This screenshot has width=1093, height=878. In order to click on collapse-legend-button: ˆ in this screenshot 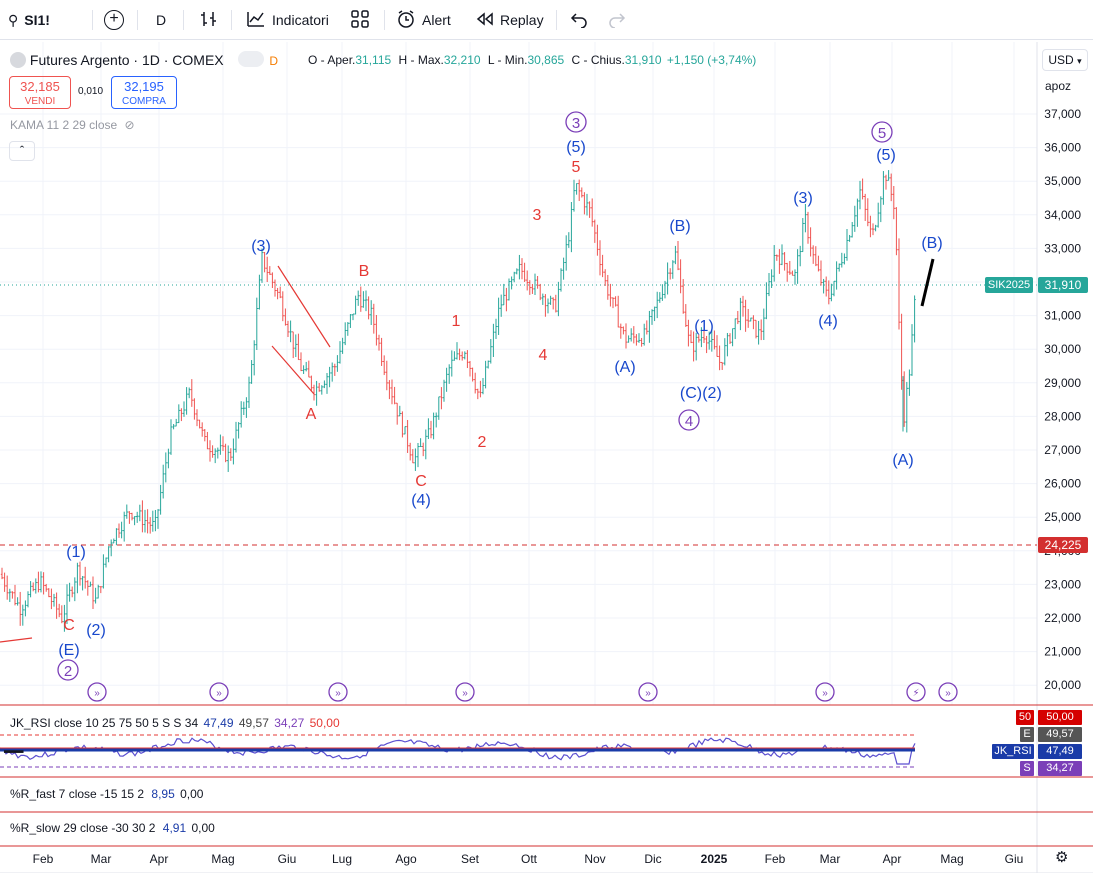, I will do `click(22, 151)`.